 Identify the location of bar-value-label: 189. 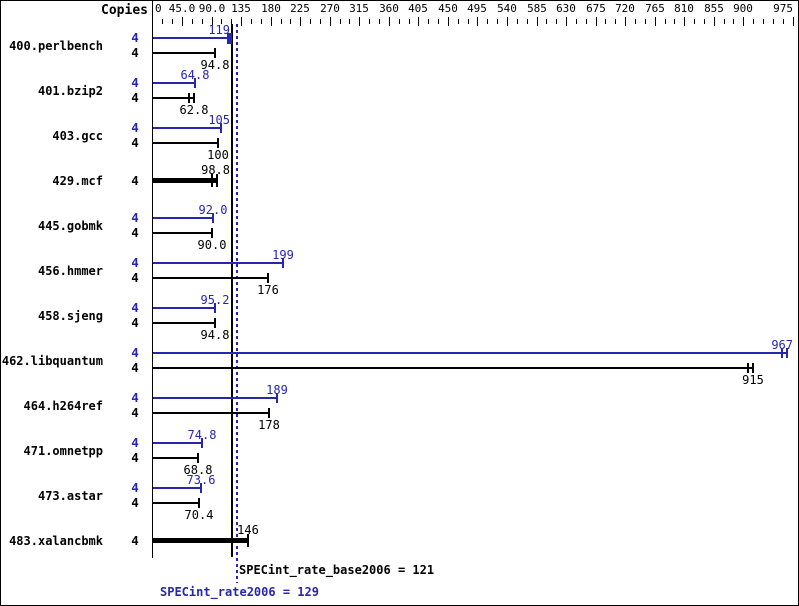
(277, 390).